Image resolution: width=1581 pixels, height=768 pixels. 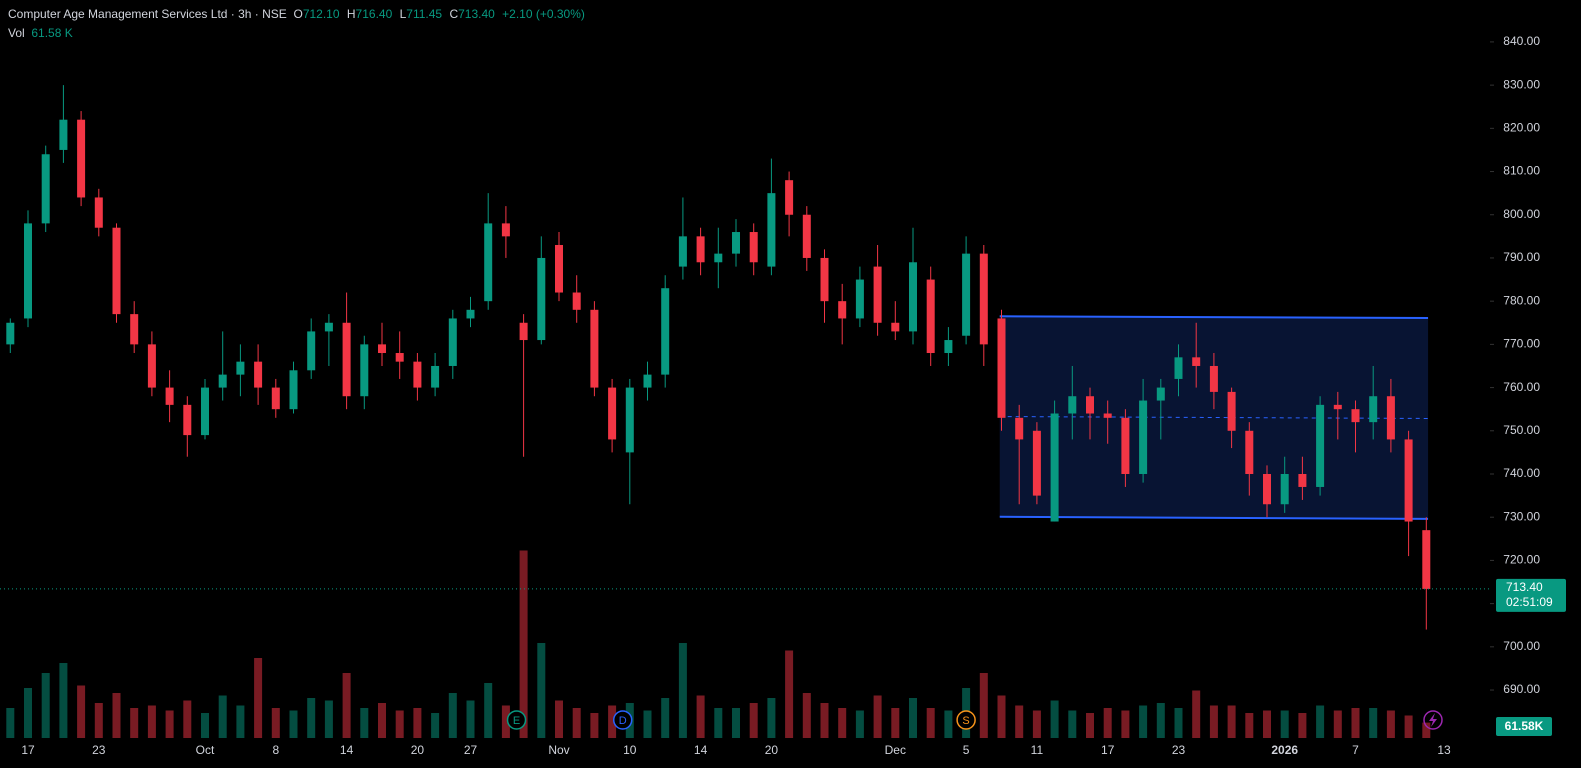 I want to click on y-tick-label: 800.00, so click(x=1521, y=214).